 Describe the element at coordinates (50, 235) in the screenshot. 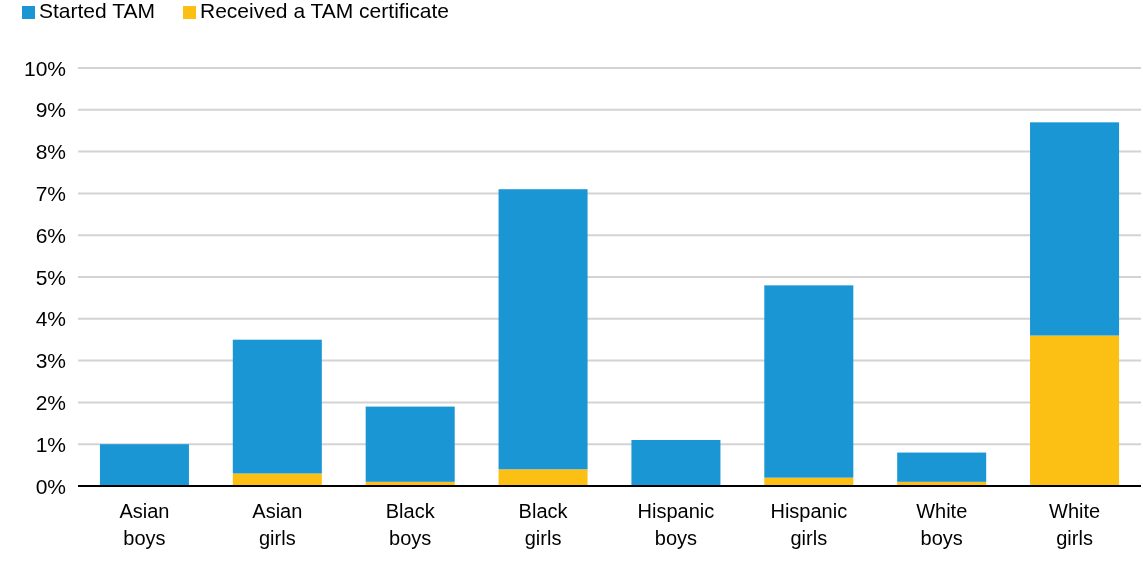

I see `y-tick-label: 6%` at that location.